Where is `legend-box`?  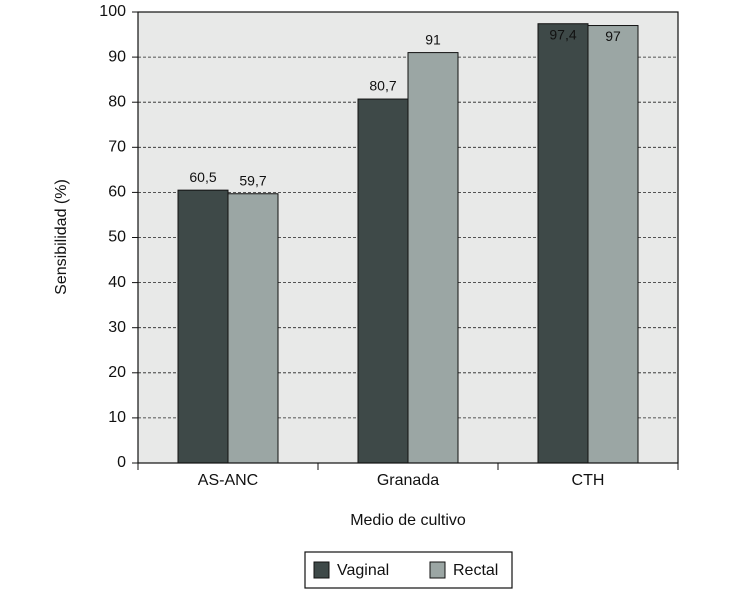 legend-box is located at coordinates (408, 570).